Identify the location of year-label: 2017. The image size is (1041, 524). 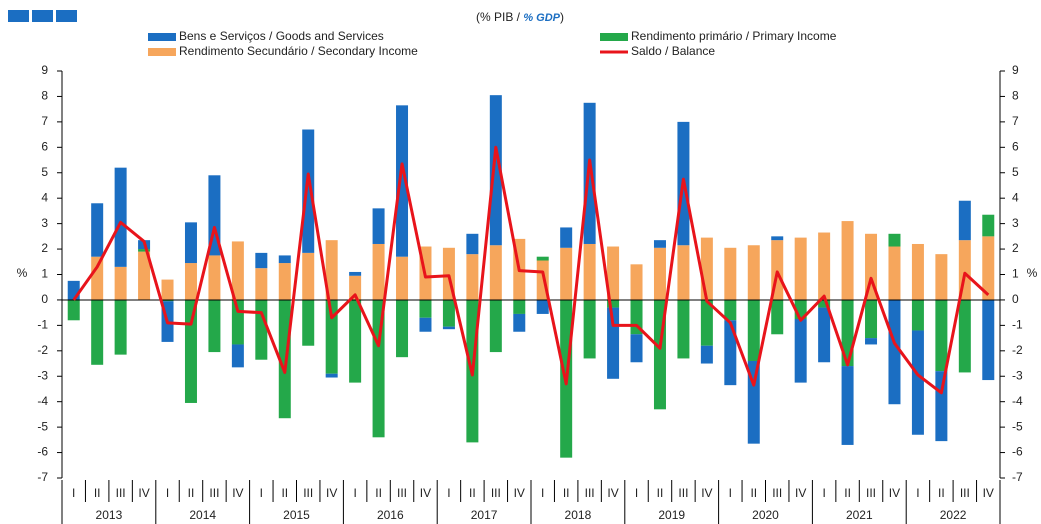
(484, 515).